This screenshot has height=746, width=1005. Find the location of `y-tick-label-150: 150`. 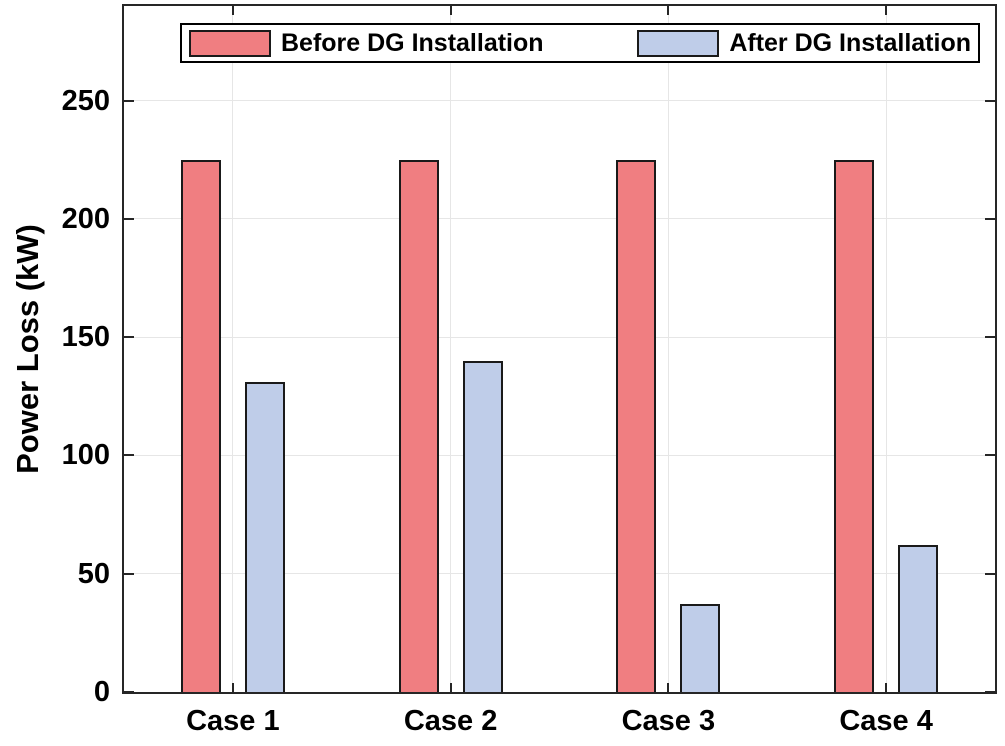

y-tick-label-150: 150 is located at coordinates (85, 337).